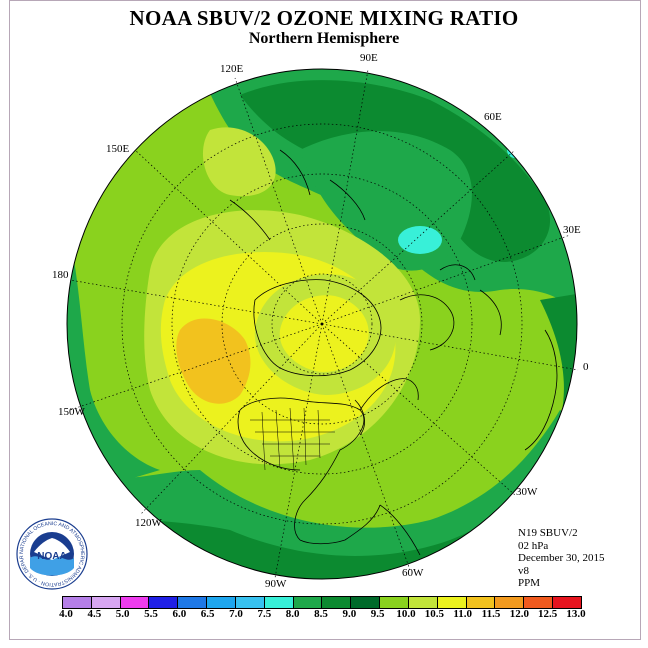 This screenshot has width=648, height=648. What do you see at coordinates (239, 162) in the screenshot?
I see `field-10-0-small` at bounding box center [239, 162].